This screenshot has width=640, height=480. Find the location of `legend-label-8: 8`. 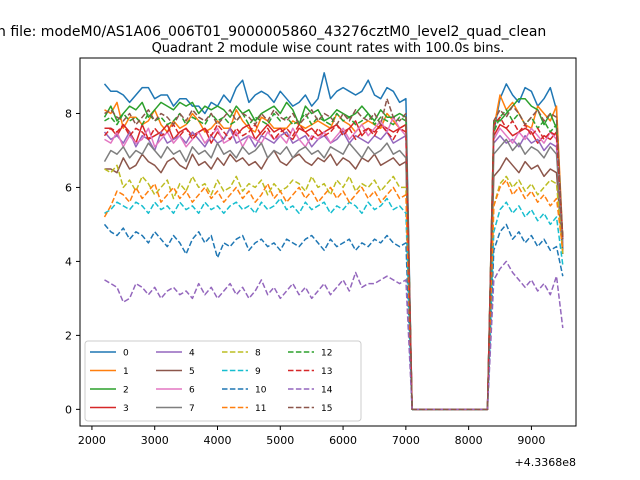

legend-label-8: 8 is located at coordinates (258, 354).